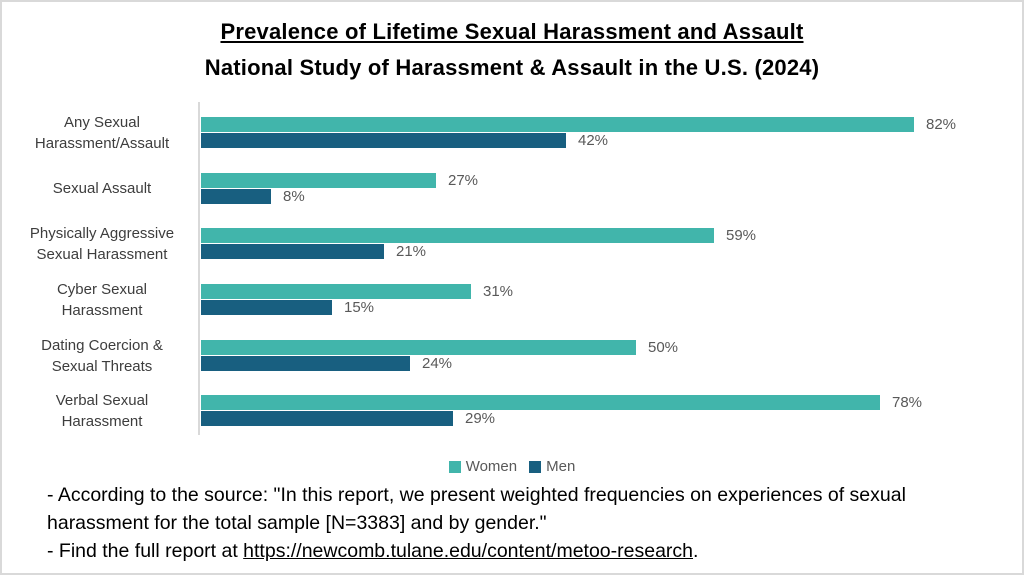 This screenshot has height=575, width=1024. I want to click on value-label-men: 15%, so click(359, 307).